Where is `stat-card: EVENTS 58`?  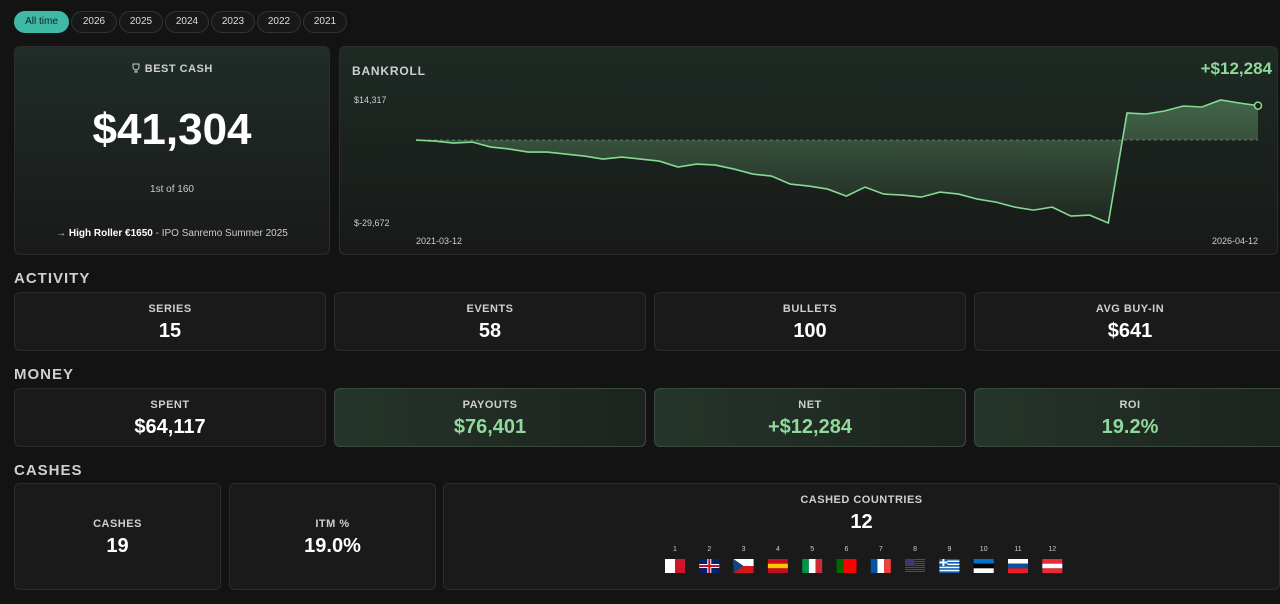
stat-card: EVENTS 58 is located at coordinates (490, 321).